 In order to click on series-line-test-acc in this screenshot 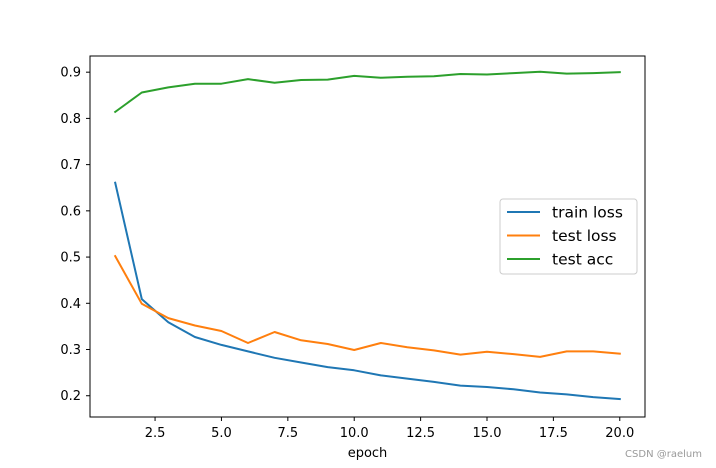, I will do `click(367, 92)`.